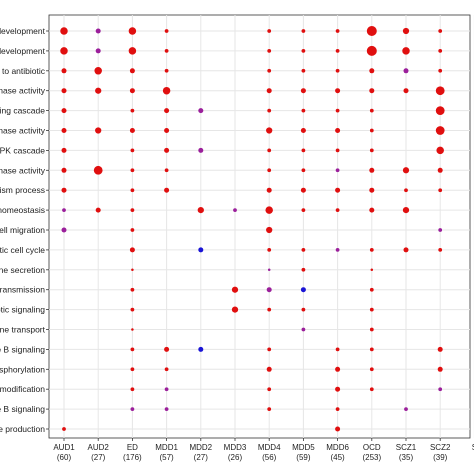  What do you see at coordinates (166, 457) in the screenshot?
I see `x-tick-count: (57)` at bounding box center [166, 457].